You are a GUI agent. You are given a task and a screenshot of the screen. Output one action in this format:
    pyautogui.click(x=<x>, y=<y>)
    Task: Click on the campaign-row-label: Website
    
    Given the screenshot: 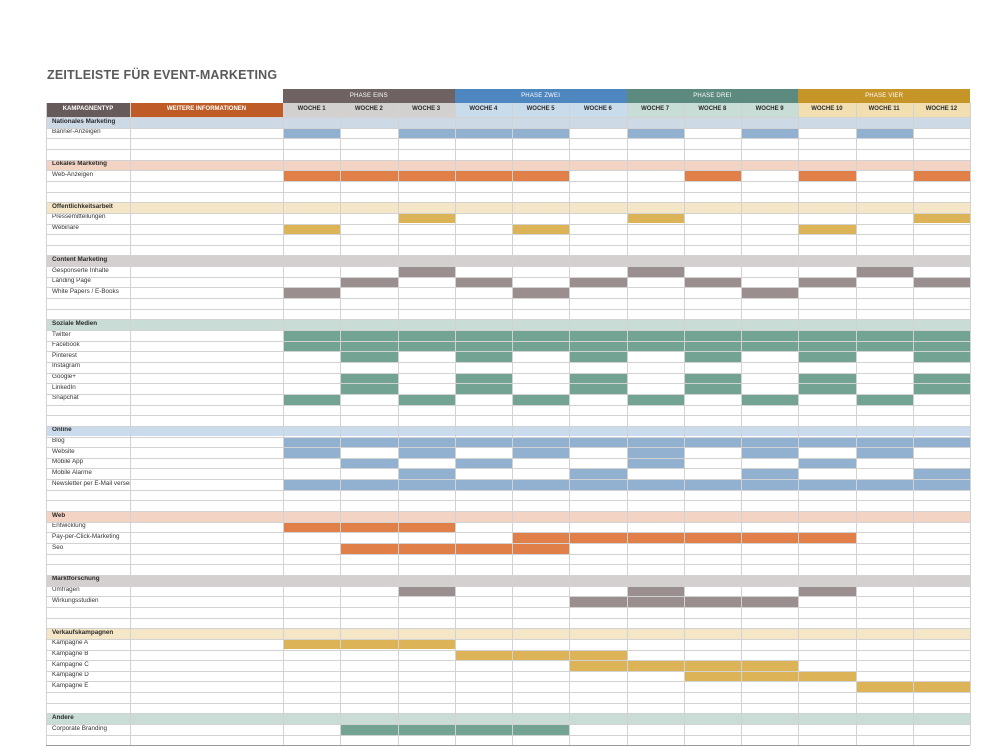 What is the action you would take?
    pyautogui.click(x=63, y=451)
    